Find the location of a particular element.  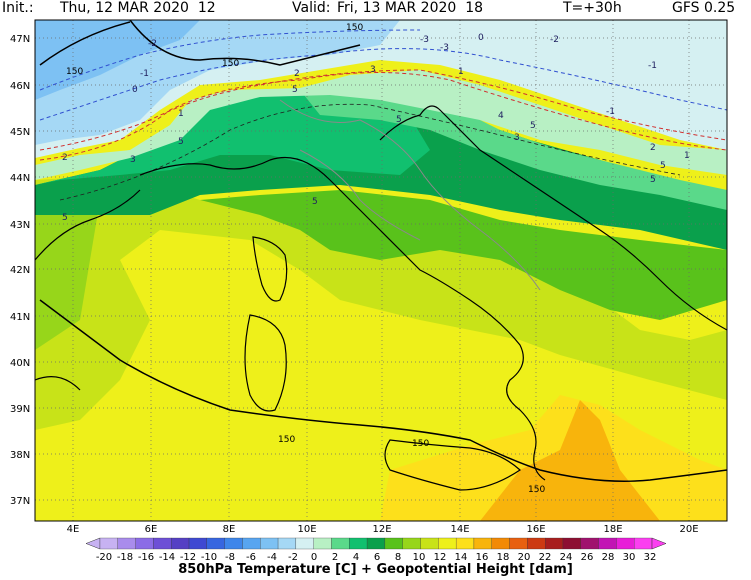

lat-label: 47N is located at coordinates (20, 39).